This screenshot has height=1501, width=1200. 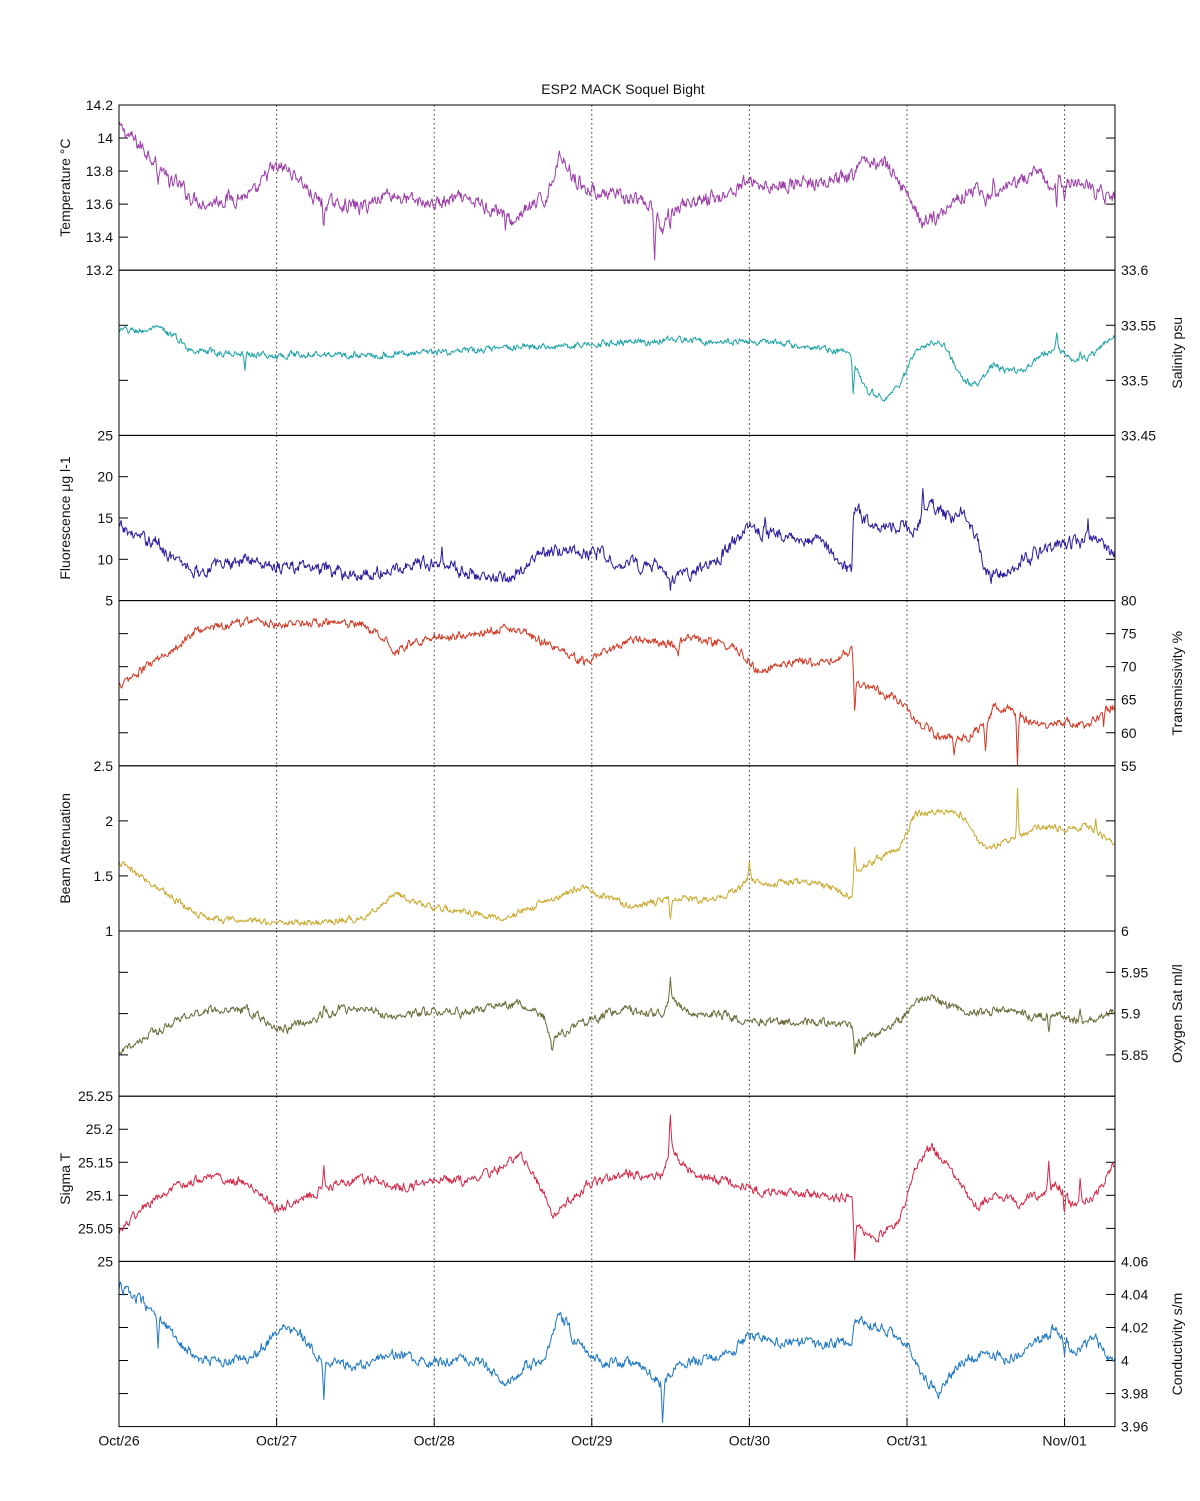 What do you see at coordinates (617, 856) in the screenshot?
I see `series-line-beam_attenuation` at bounding box center [617, 856].